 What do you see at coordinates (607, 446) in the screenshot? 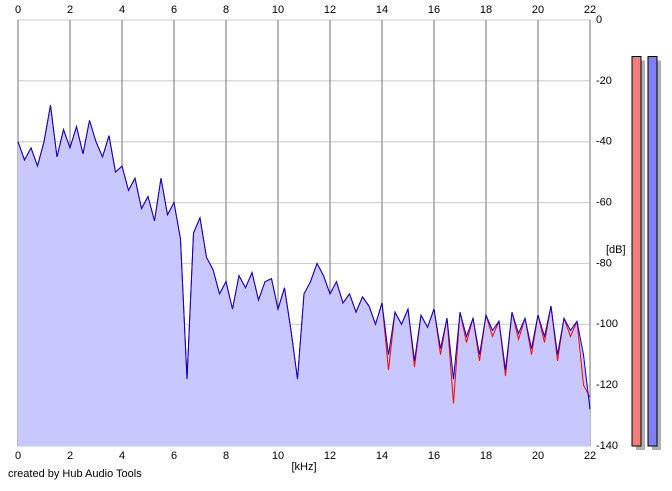
I see `y-tick-label: -140` at bounding box center [607, 446].